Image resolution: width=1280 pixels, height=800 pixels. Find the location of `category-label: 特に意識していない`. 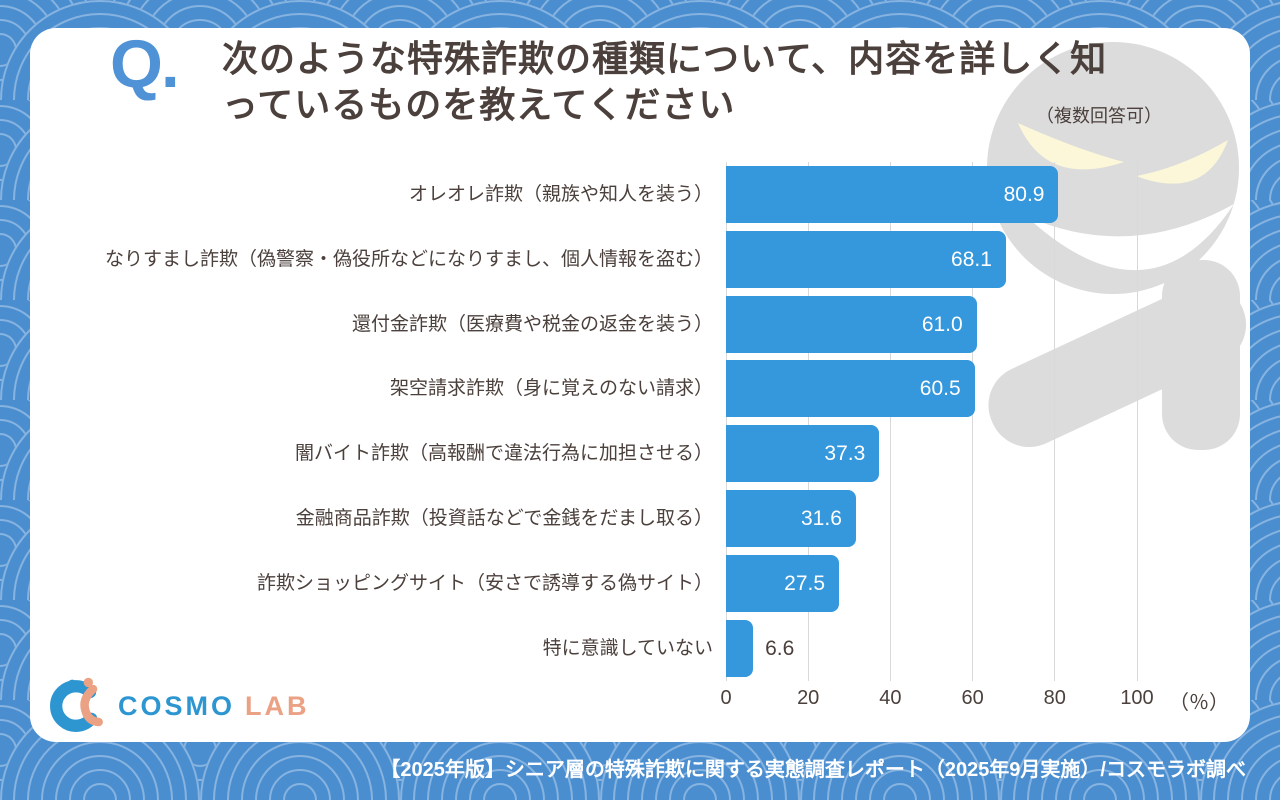

category-label: 特に意識していない is located at coordinates (627, 648).